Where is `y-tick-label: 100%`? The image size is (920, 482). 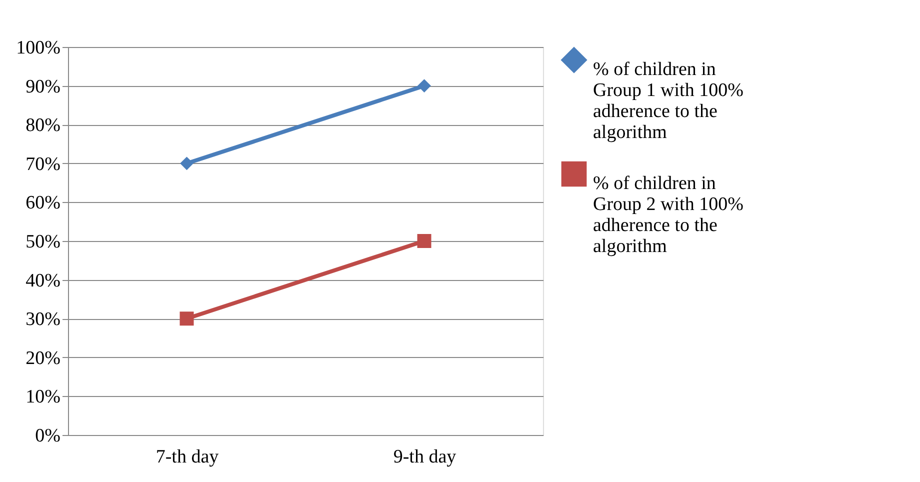 y-tick-label: 100% is located at coordinates (38, 48).